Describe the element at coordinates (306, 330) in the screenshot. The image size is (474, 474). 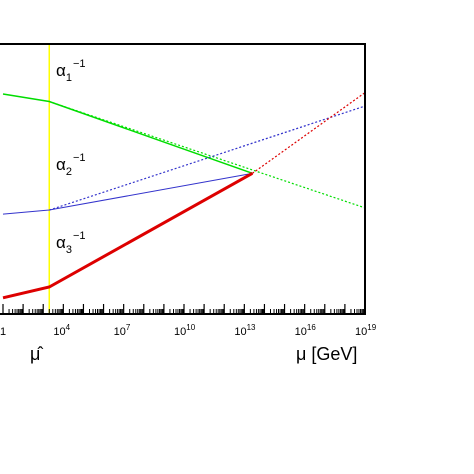
I see `x-tick-label: 10¹⁶` at that location.